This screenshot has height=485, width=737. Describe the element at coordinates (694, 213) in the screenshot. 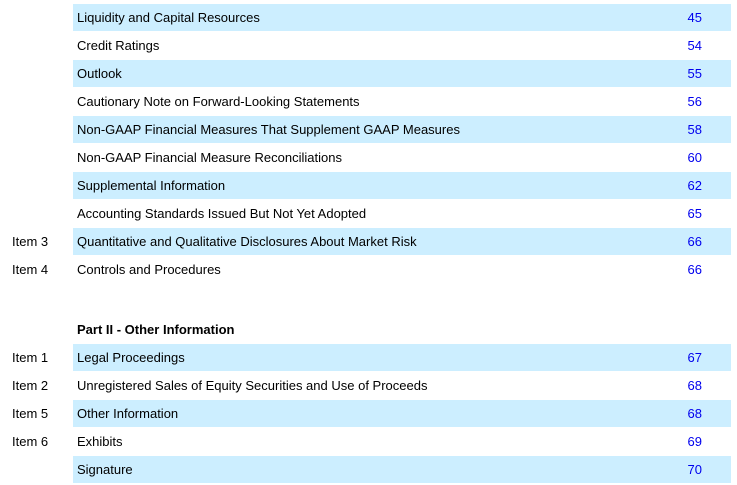

I see `page-number-link: 65` at that location.